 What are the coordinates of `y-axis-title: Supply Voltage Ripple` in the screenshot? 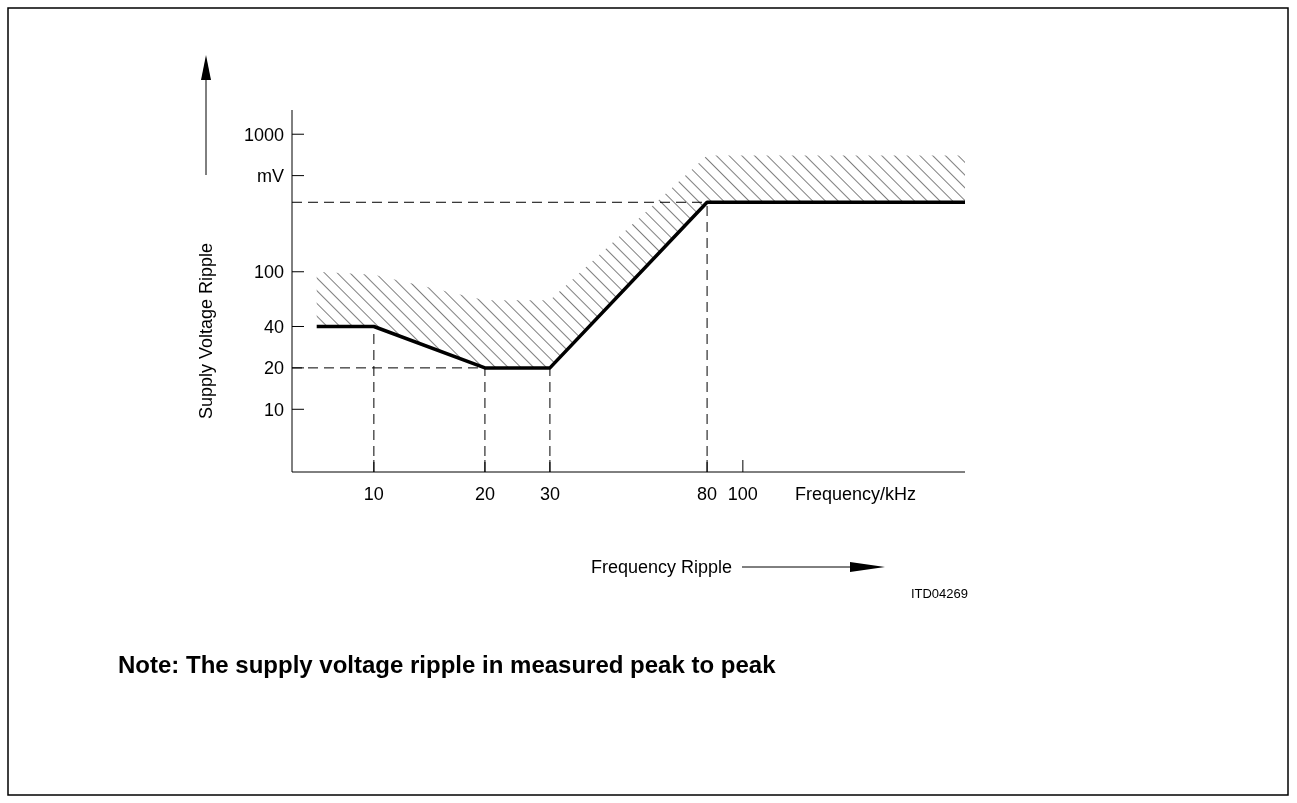 It's located at (206, 331).